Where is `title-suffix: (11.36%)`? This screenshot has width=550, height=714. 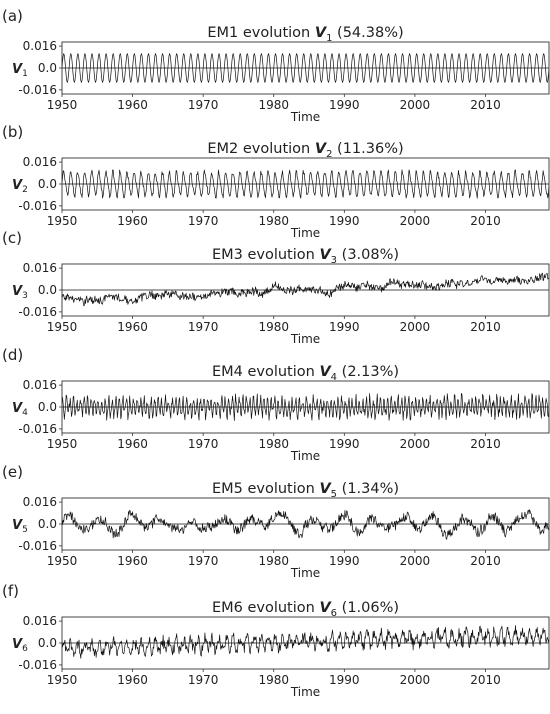
title-suffix: (11.36%) is located at coordinates (367, 149).